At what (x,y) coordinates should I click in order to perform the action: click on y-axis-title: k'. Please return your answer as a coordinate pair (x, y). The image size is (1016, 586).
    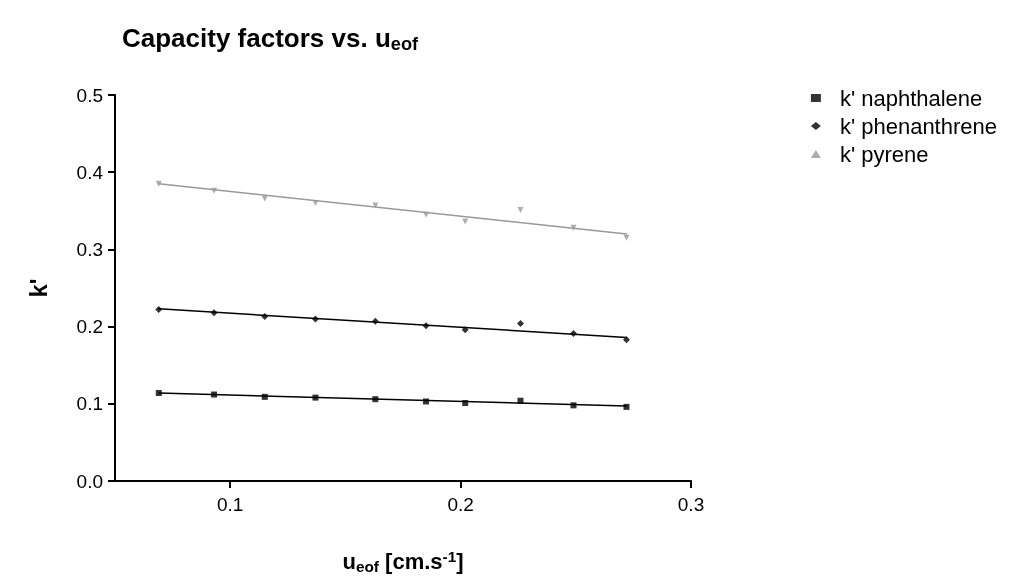
    Looking at the image, I should click on (38, 288).